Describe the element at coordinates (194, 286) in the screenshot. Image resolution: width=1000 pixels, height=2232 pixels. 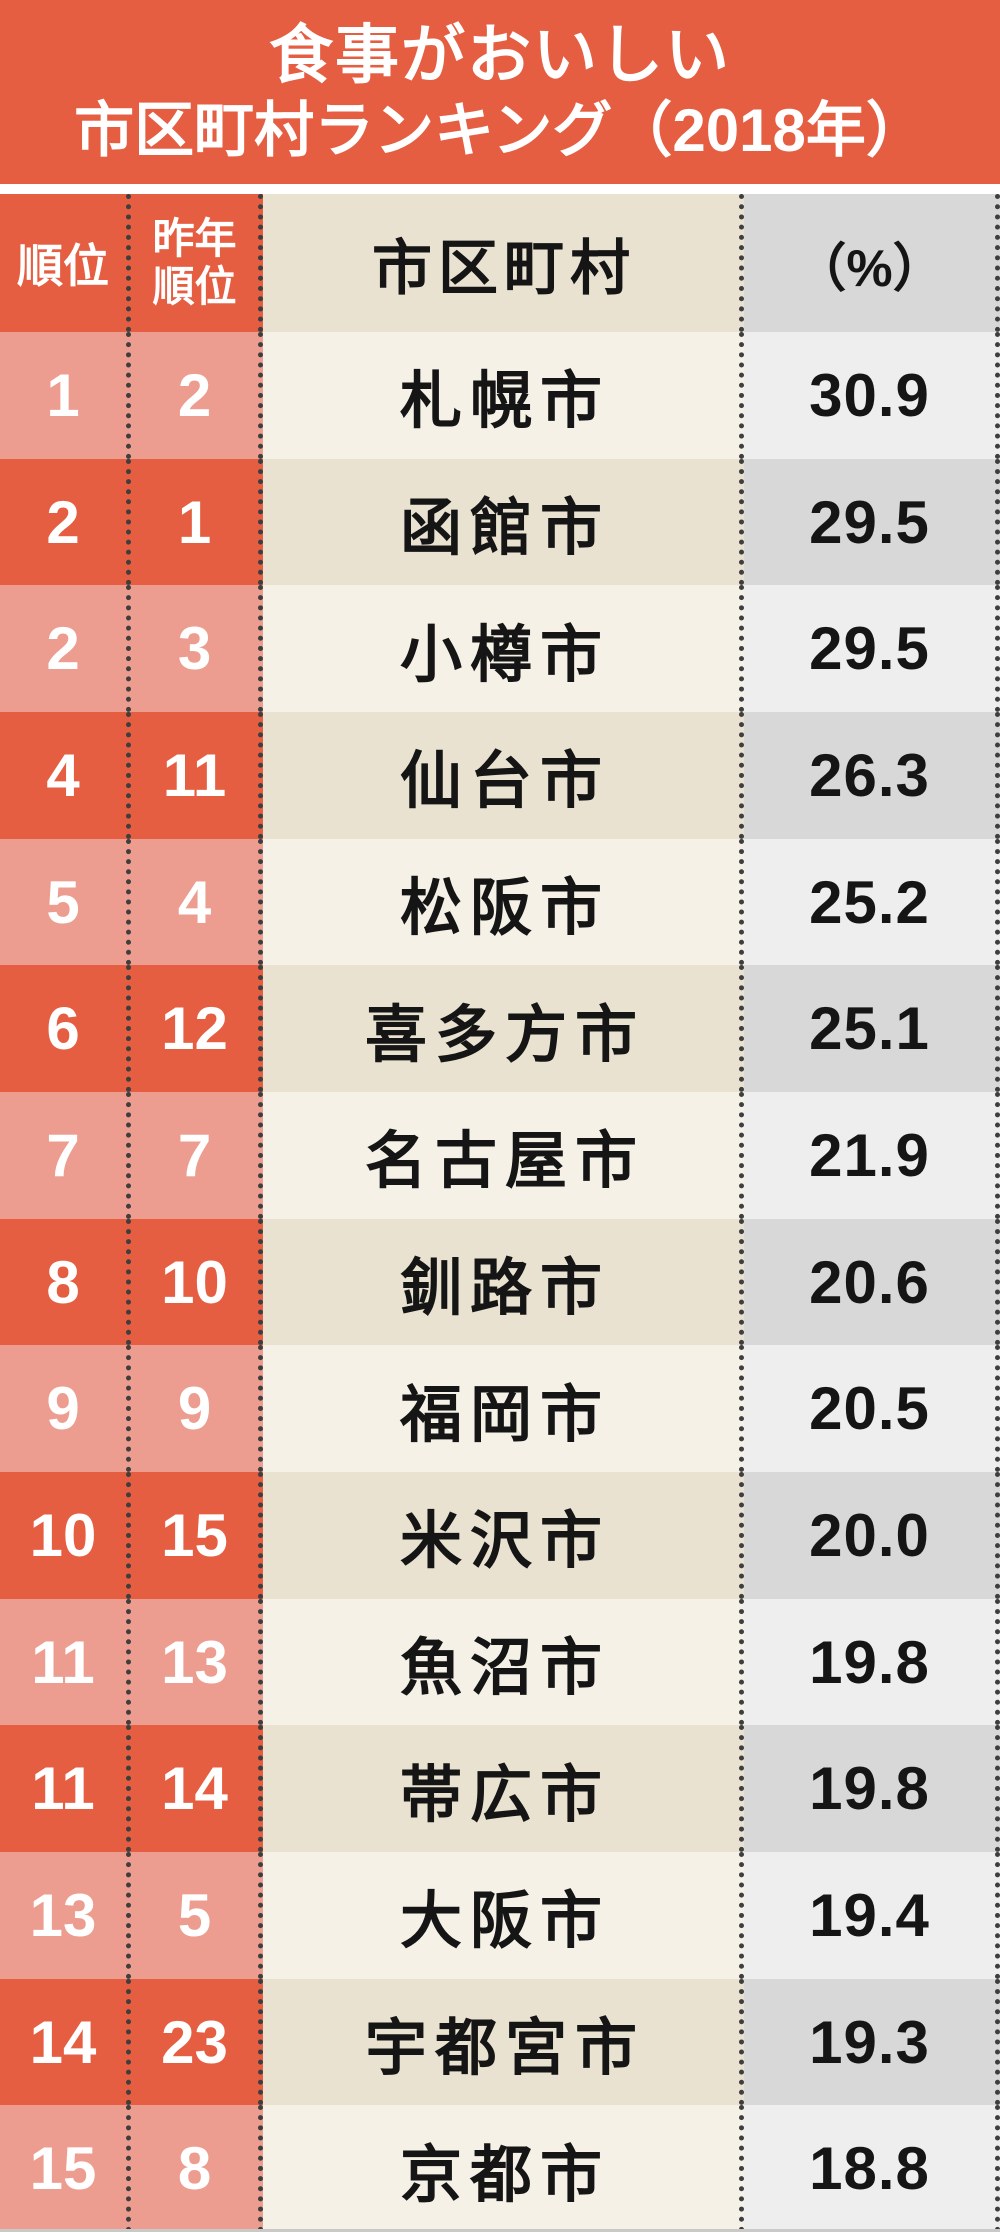
I see `header-prev-rank-line2: 順位` at that location.